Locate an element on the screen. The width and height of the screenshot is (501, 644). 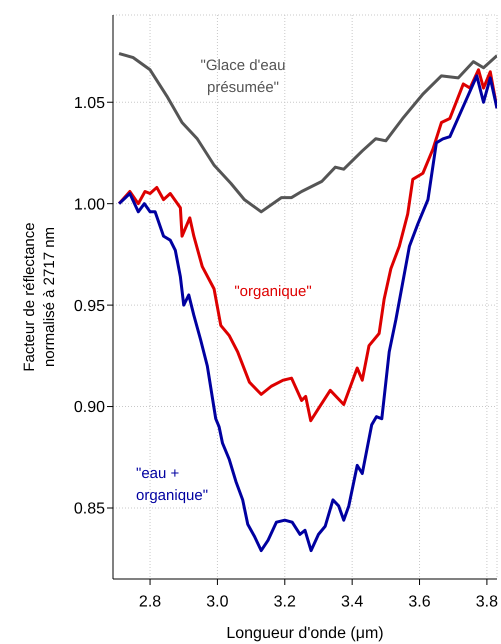
y-tick-label: 0.90 is located at coordinates (90, 407).